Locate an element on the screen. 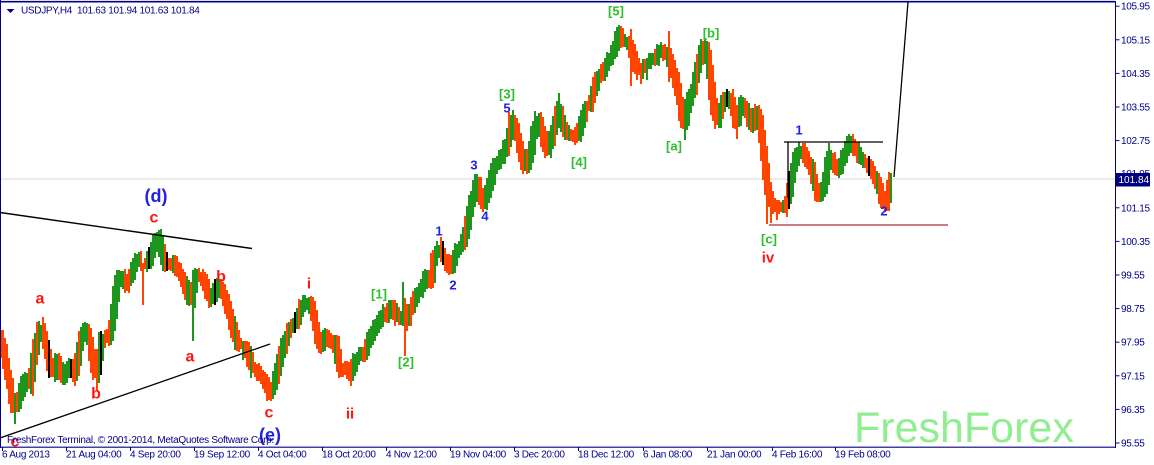 The width and height of the screenshot is (1154, 465). svg-text: 4 Sep 20:00 is located at coordinates (155, 455).